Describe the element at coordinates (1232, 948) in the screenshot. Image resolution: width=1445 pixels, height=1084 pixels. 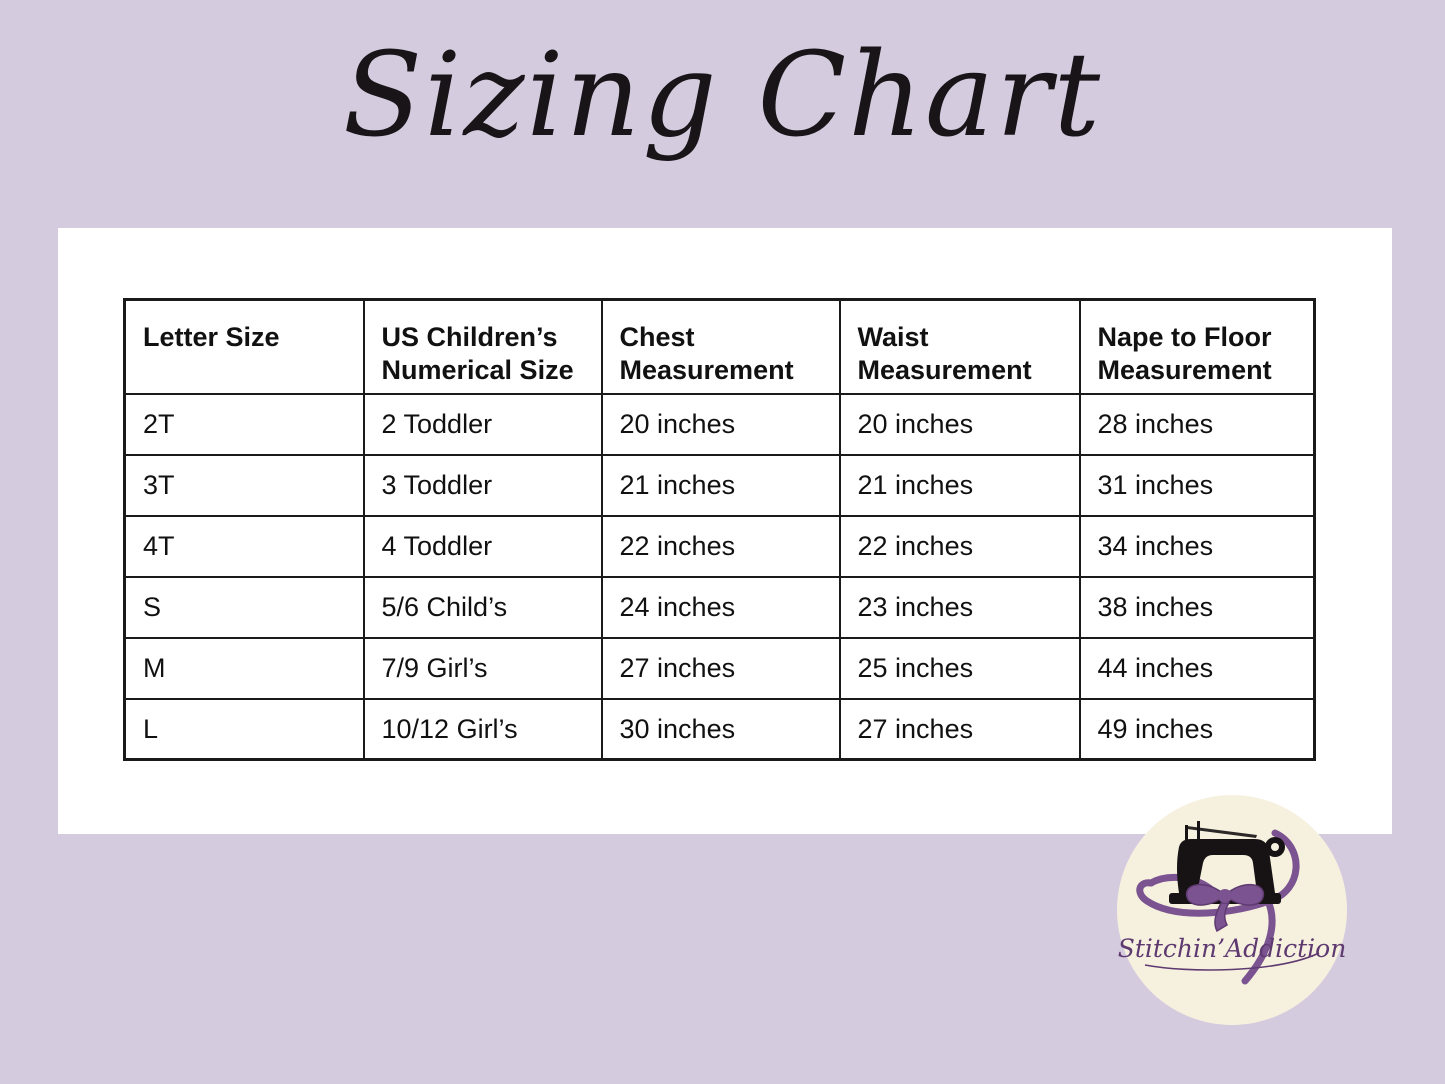
I see `brand-name: Stitchin’Addiction` at that location.